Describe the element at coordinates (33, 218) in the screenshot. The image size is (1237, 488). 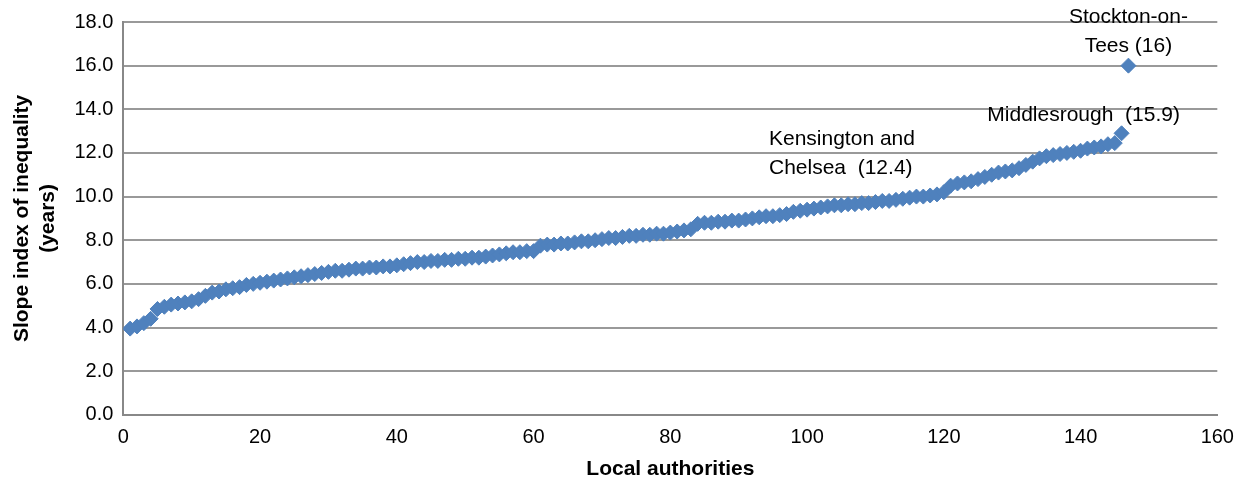
I see `y-axis-title: Slope index of inequality (years)` at that location.